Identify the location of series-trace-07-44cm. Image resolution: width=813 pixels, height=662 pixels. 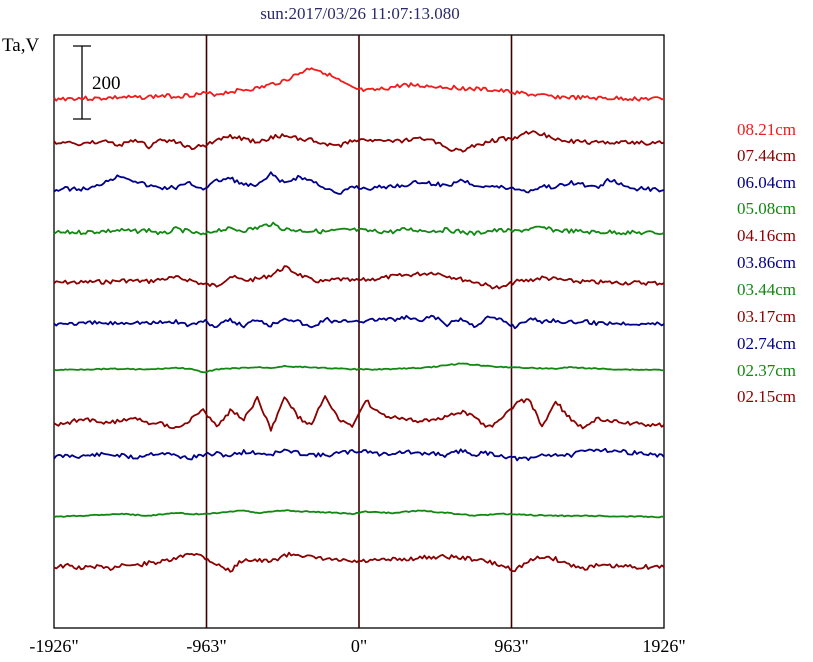
(359, 141).